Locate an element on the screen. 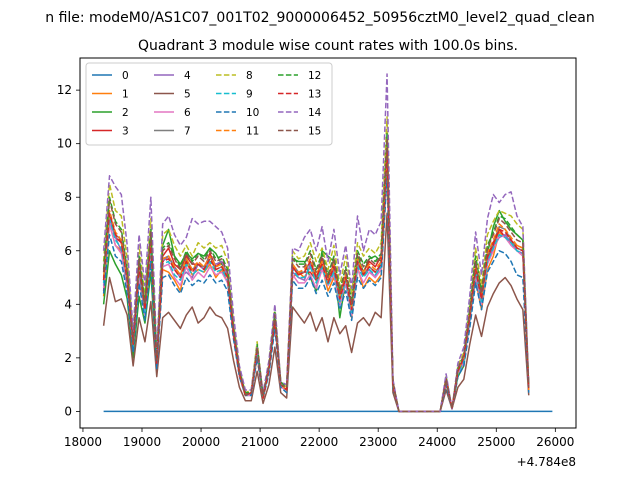 Image resolution: width=640 pixels, height=480 pixels. y-tick-label: 6 is located at coordinates (68, 251).